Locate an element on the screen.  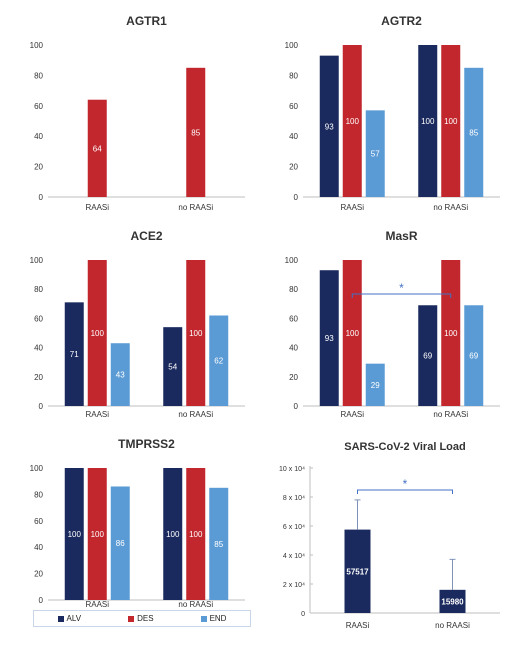
chart-masr-data-label-end-0: 29 is located at coordinates (375, 385).